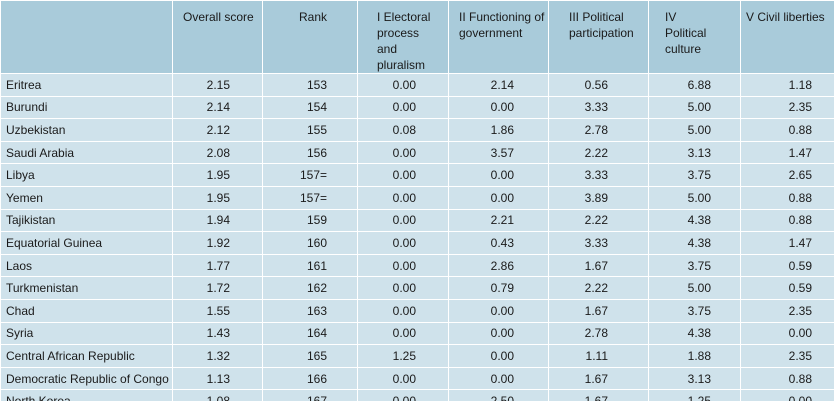 The height and width of the screenshot is (401, 834). Describe the element at coordinates (403, 130) in the screenshot. I see `value-cell: 0.08` at that location.